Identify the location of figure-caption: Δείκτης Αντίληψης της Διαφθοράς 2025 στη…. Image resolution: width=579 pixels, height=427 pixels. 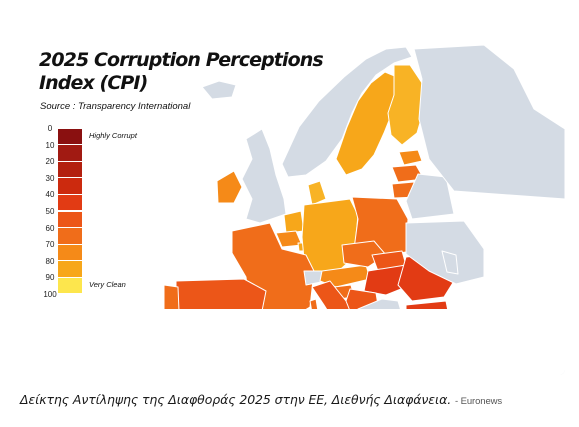
(261, 399).